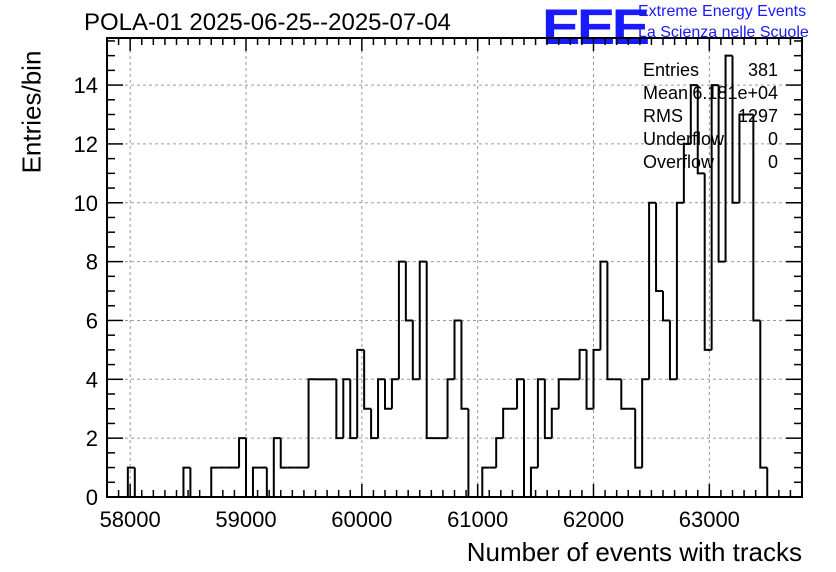 Image resolution: width=836 pixels, height=572 pixels. Describe the element at coordinates (86, 144) in the screenshot. I see `y-tick-label: 12` at that location.